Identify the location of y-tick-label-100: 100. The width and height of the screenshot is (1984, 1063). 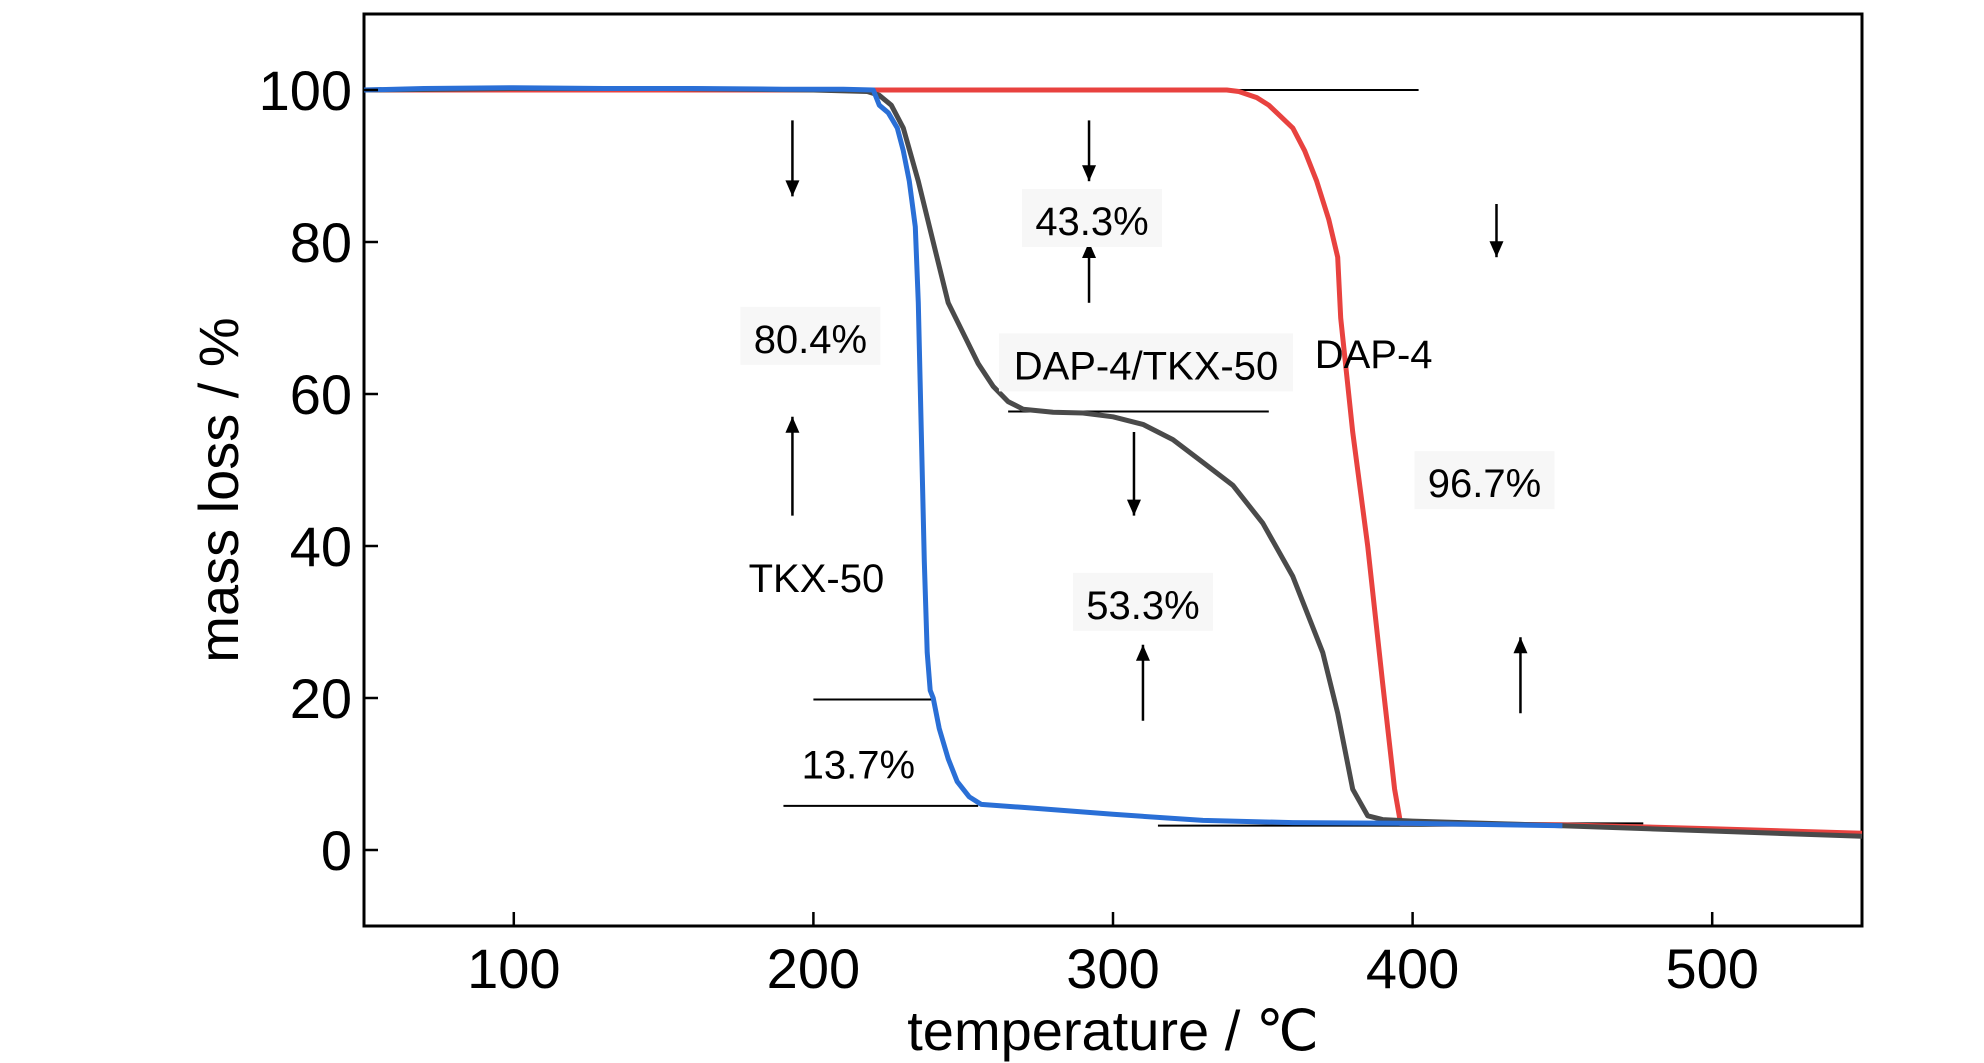
(305, 90).